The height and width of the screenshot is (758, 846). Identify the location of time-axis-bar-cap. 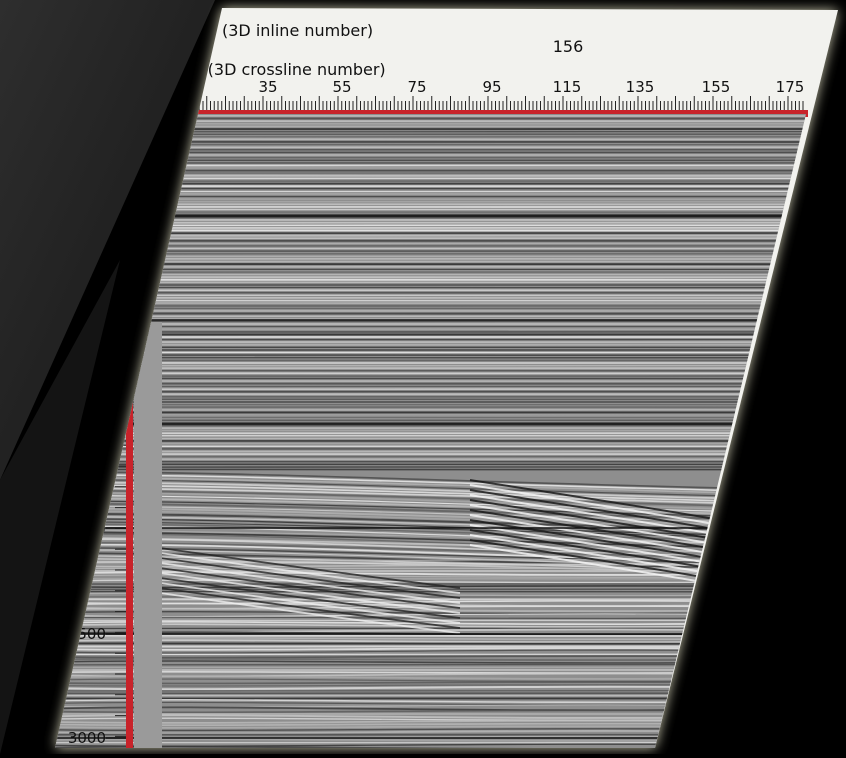
(129, 344).